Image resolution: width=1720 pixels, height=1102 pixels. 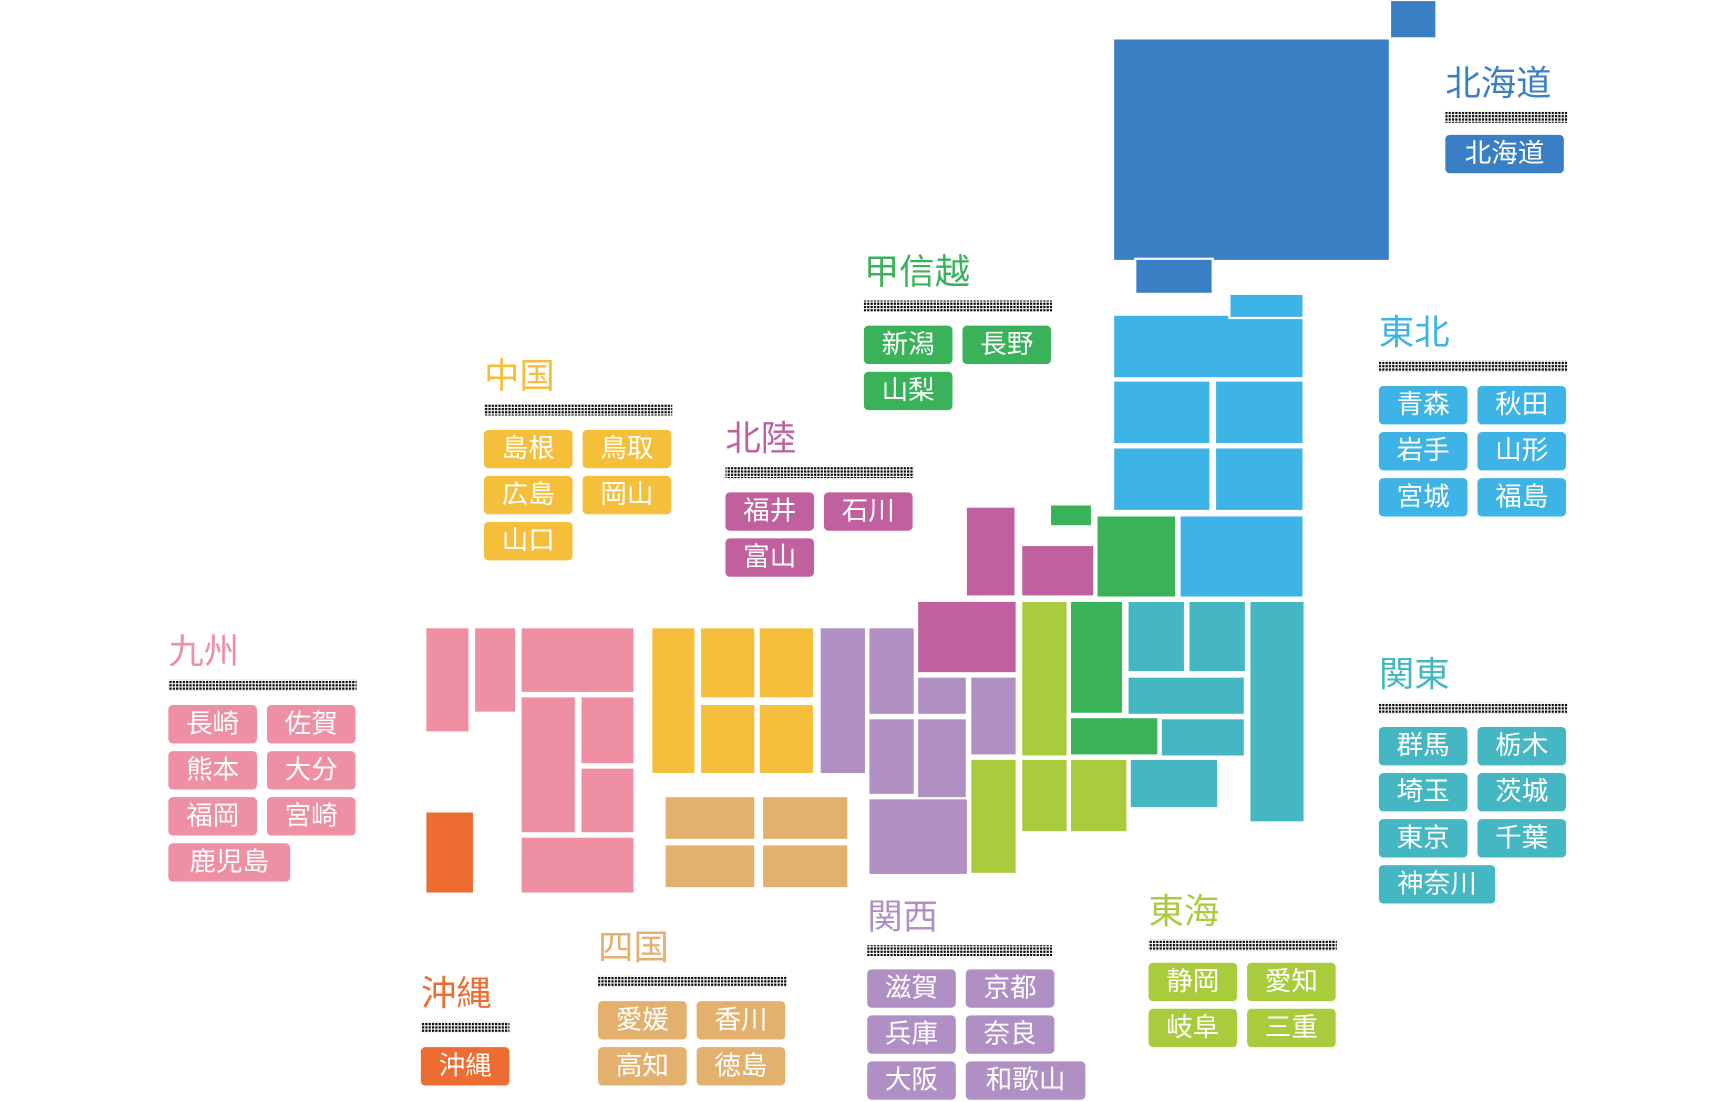 I want to click on button-label: 石川, so click(x=868, y=511).